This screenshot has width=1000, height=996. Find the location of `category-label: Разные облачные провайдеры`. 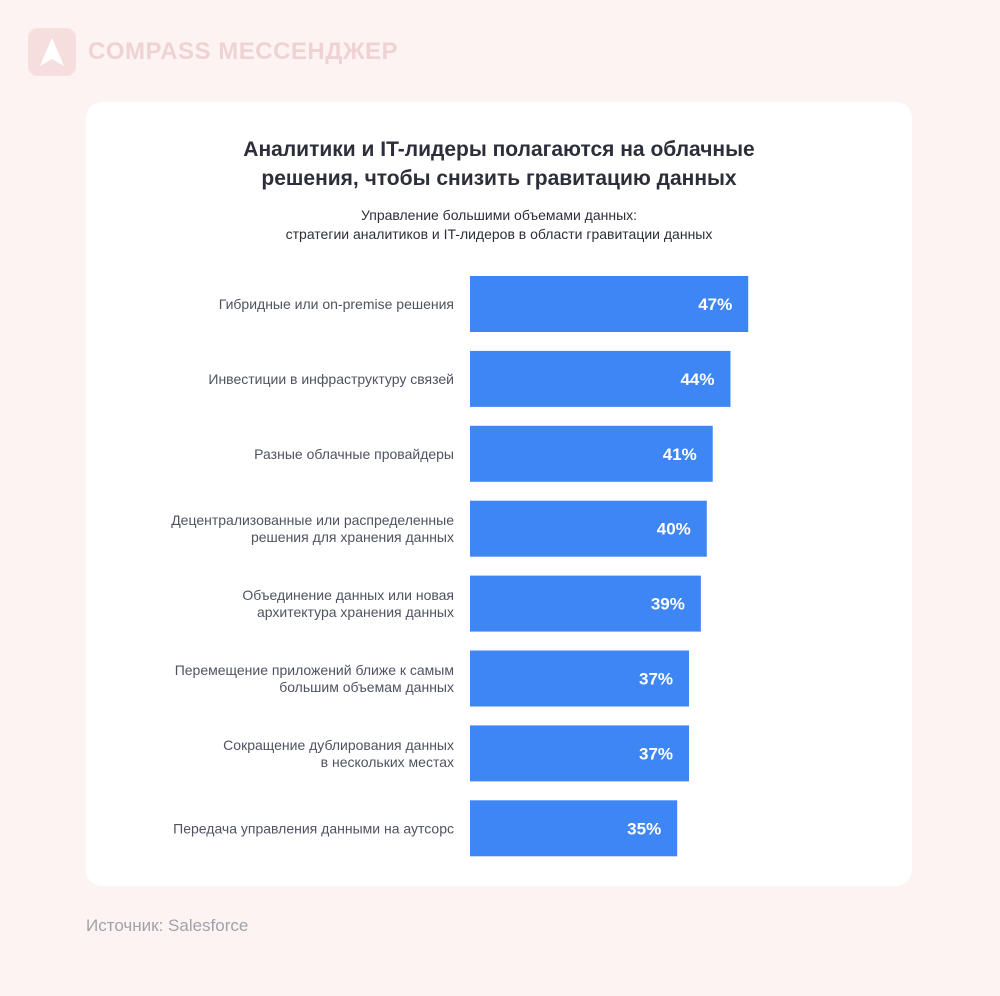

category-label: Разные облачные провайдеры is located at coordinates (354, 454).